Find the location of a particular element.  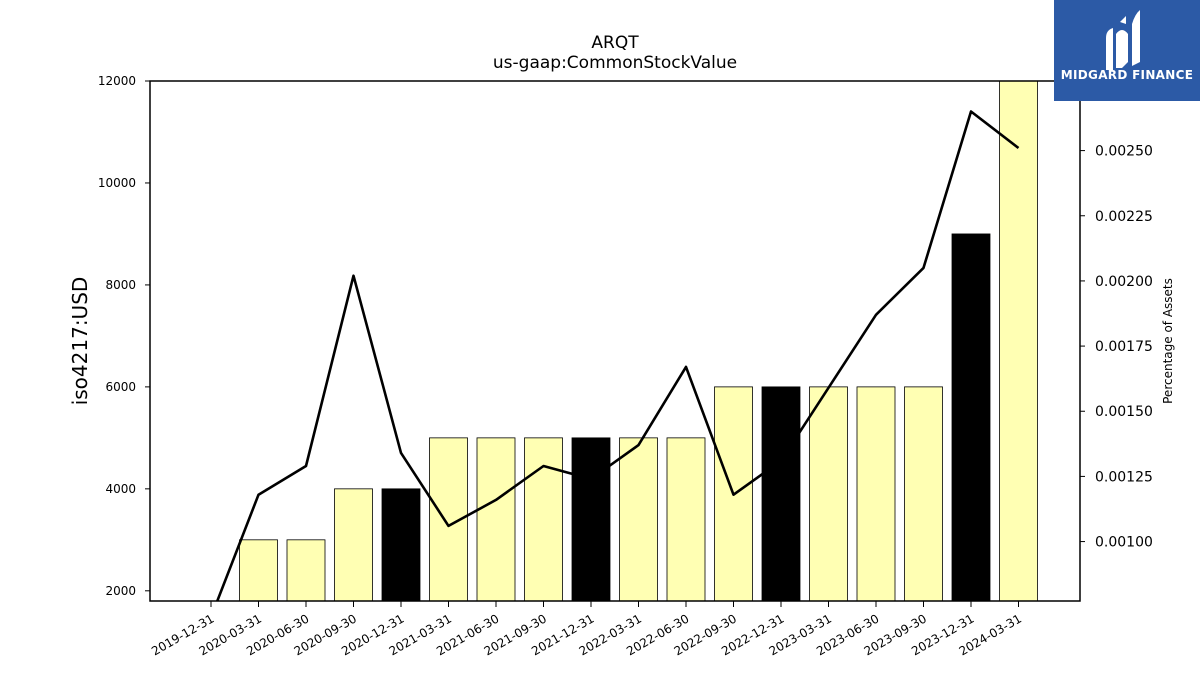

y2-tick-label: 0.00250 is located at coordinates (1124, 152).